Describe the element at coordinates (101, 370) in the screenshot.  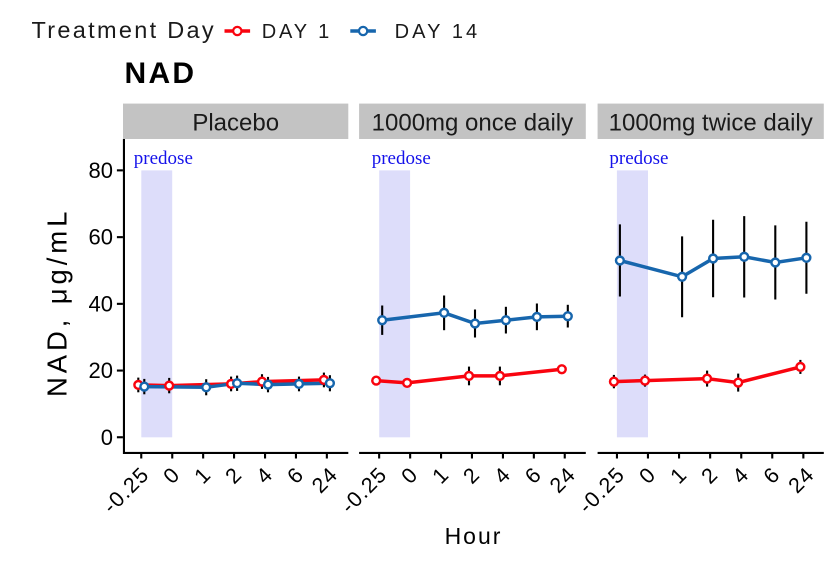
I see `svg-text: 20` at that location.